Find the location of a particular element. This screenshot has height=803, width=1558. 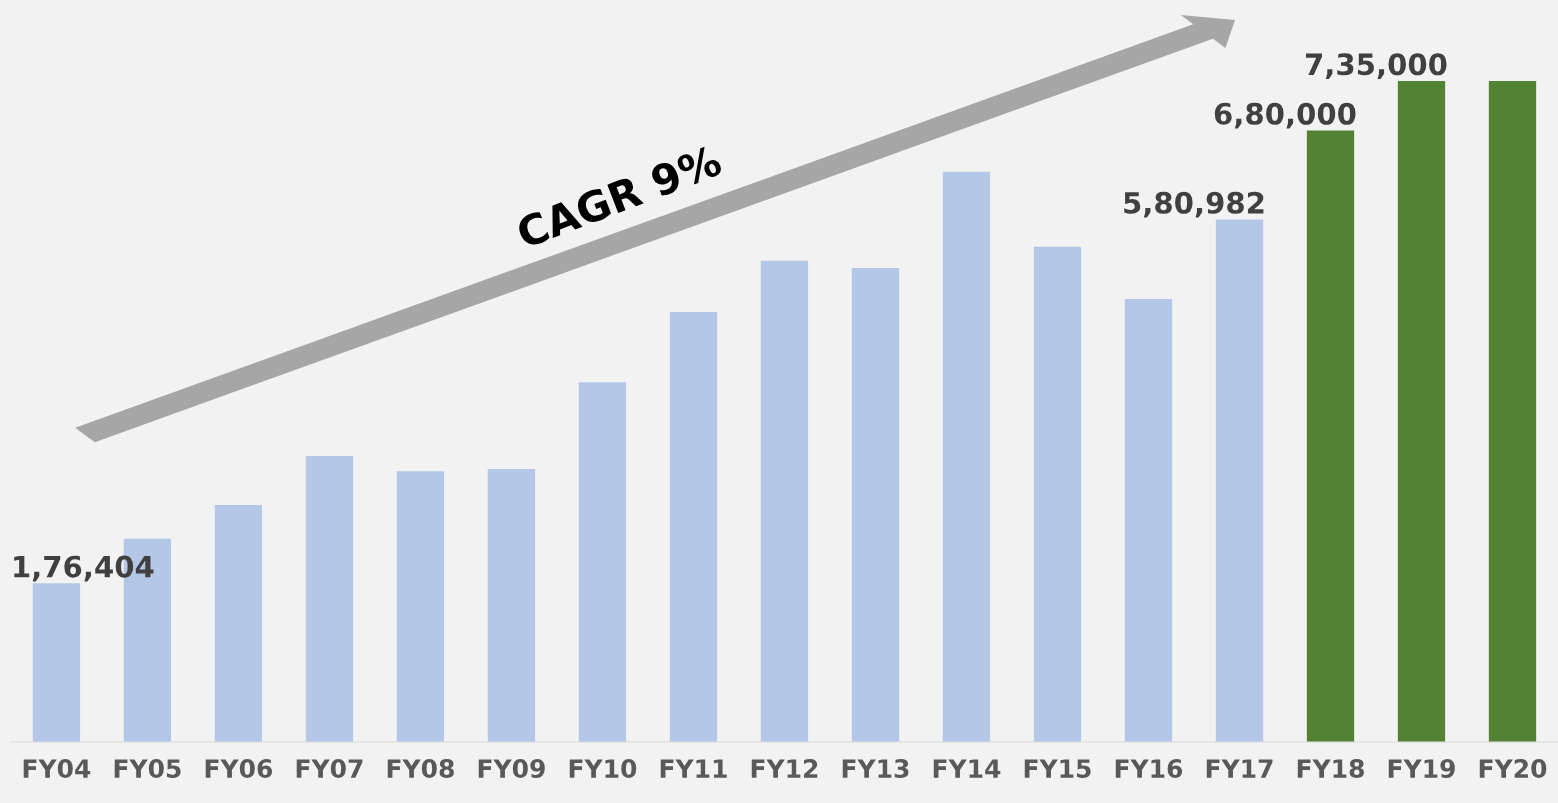

x-tick-label: FY10 is located at coordinates (603, 768).